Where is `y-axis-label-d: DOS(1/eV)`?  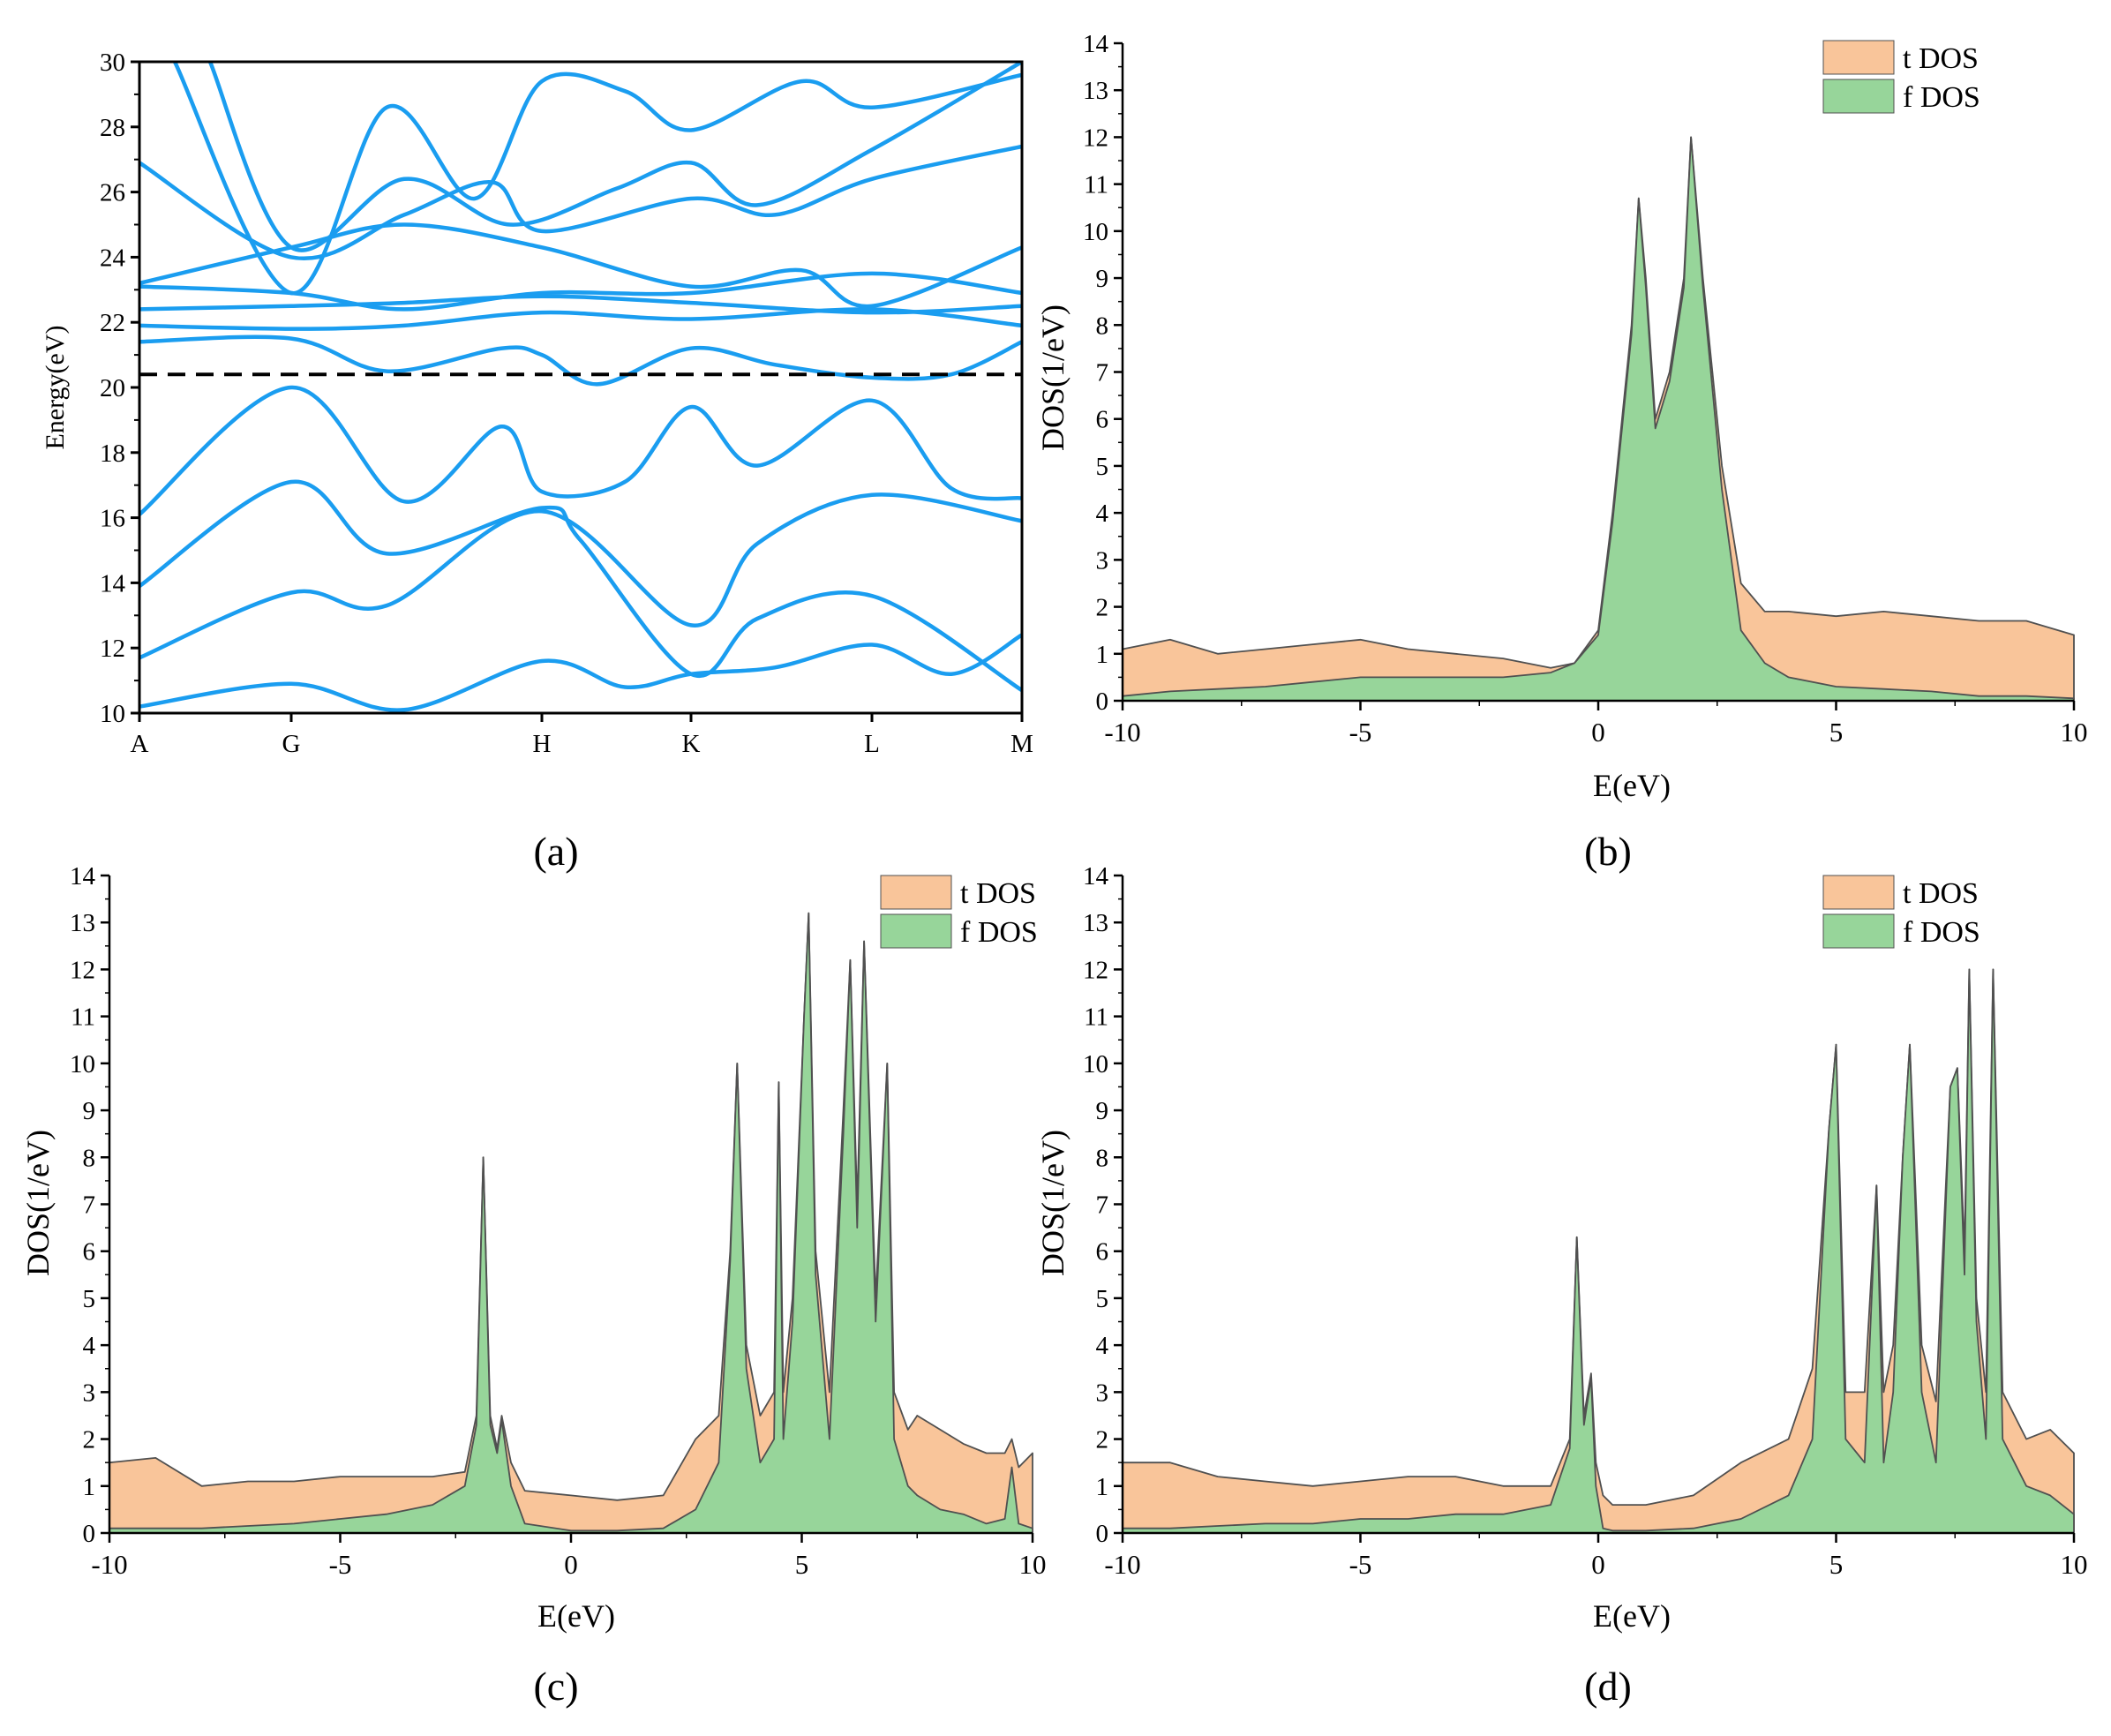
y-axis-label-d: DOS(1/eV) is located at coordinates (1053, 1203).